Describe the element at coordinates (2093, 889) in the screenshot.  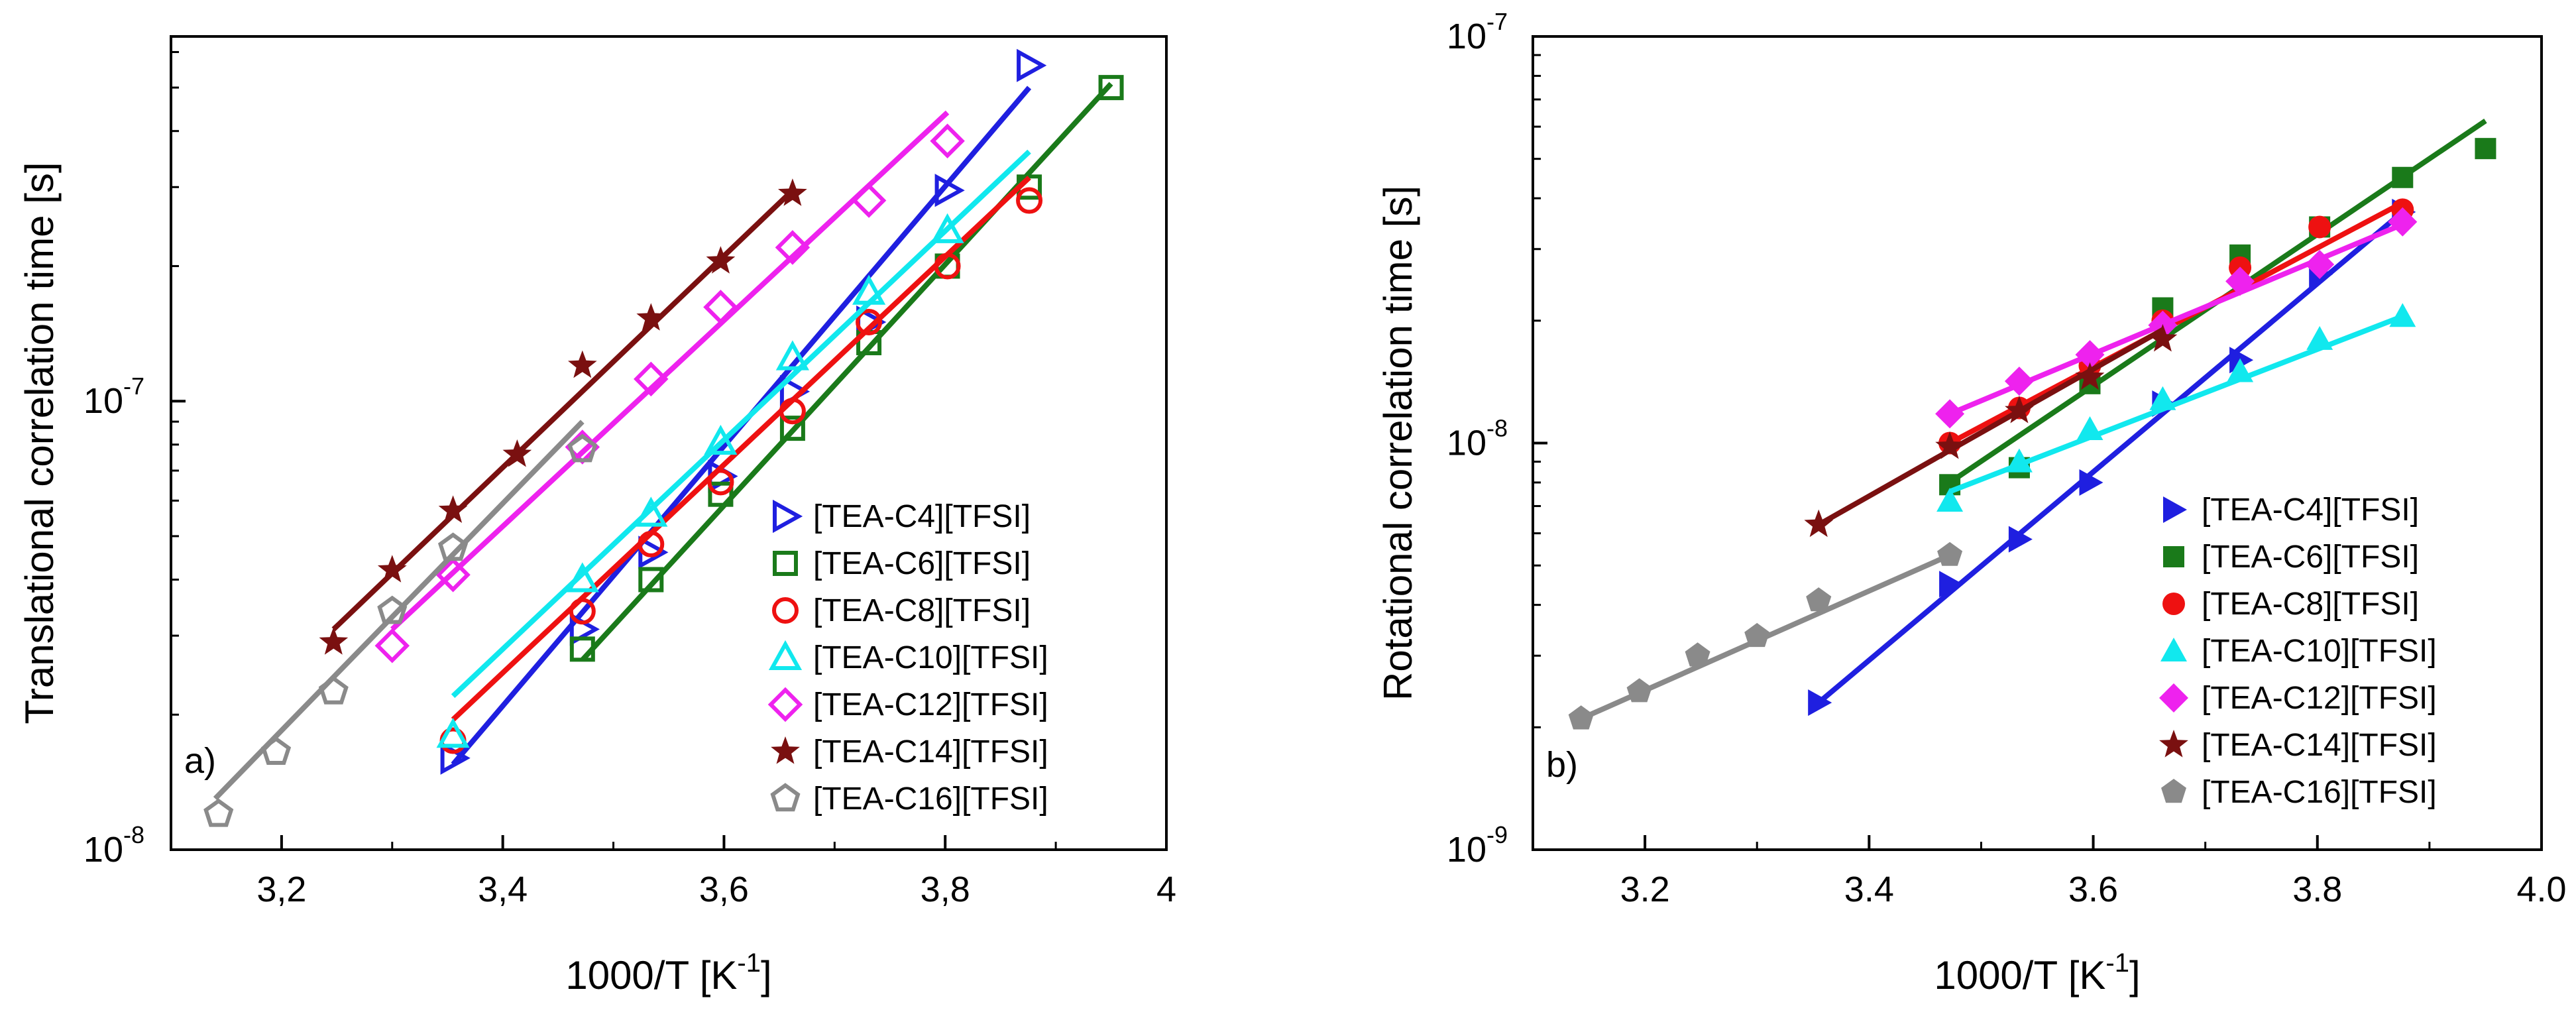
I see `x-tick-label: 3.6` at that location.